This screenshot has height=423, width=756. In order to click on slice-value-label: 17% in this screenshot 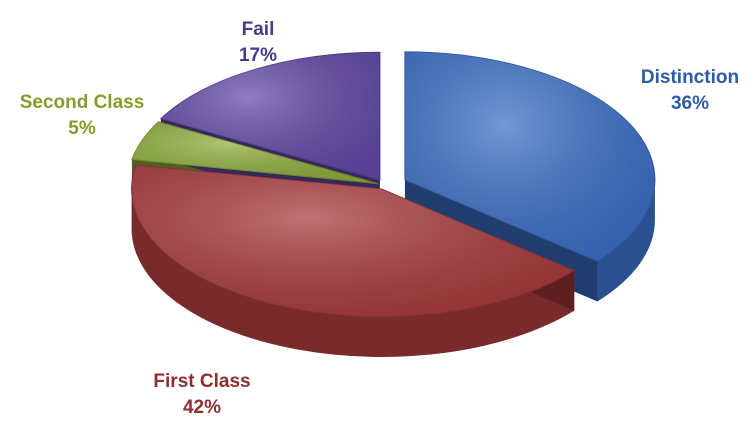, I will do `click(258, 55)`.